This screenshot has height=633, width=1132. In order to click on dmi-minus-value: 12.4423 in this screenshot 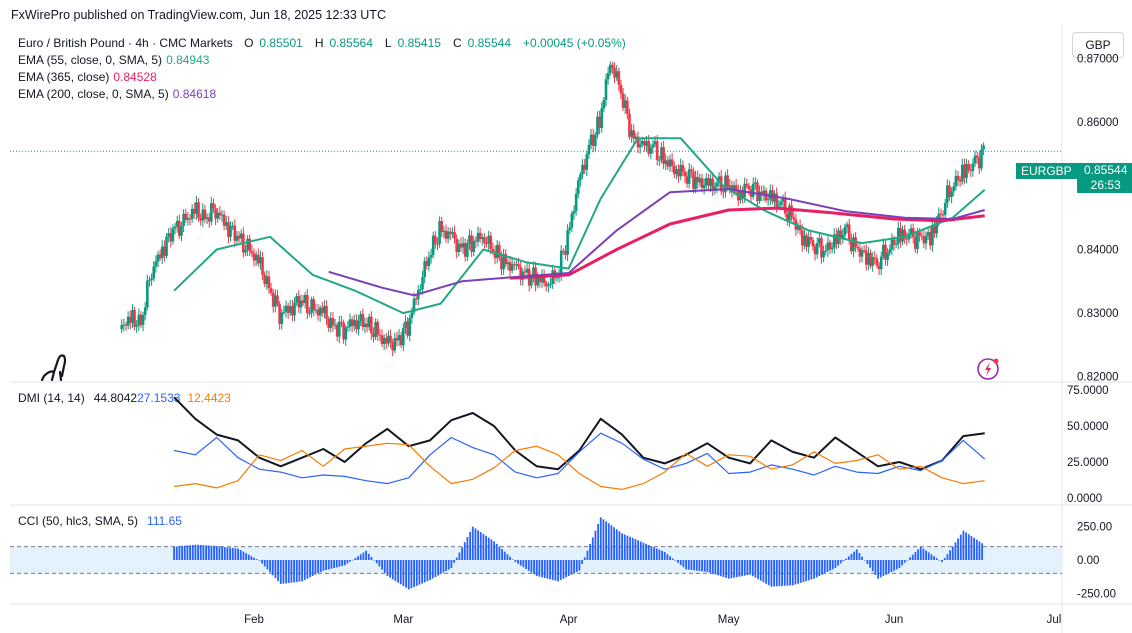, I will do `click(209, 398)`.